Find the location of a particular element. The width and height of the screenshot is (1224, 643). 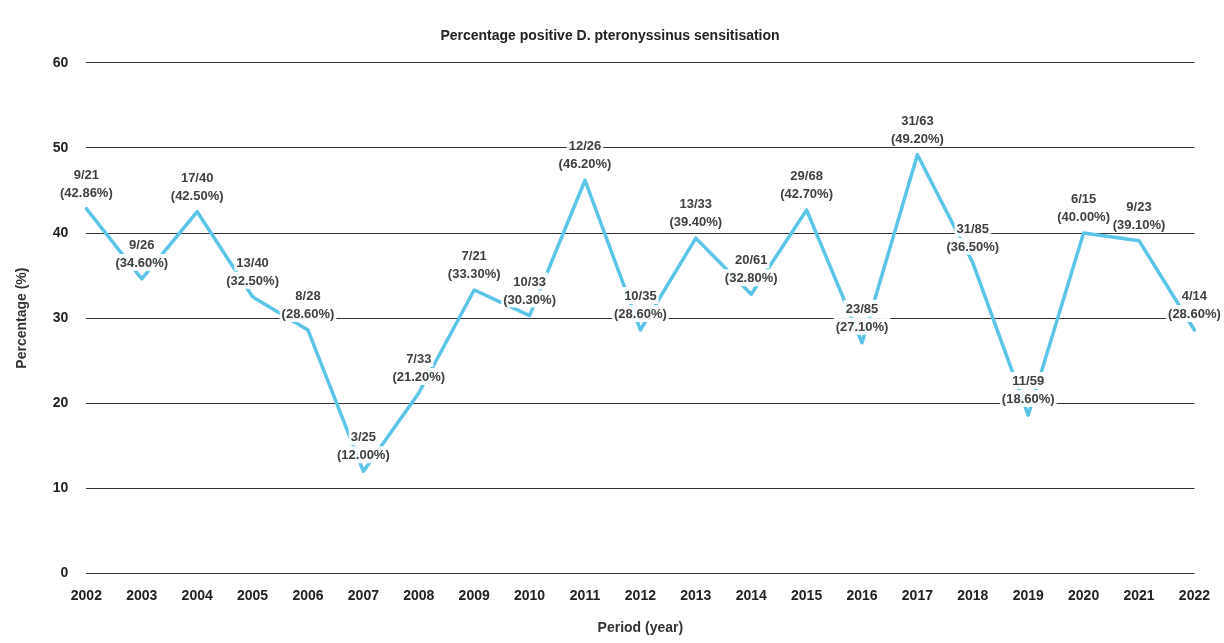

x-tick-label: 2009 is located at coordinates (474, 594).